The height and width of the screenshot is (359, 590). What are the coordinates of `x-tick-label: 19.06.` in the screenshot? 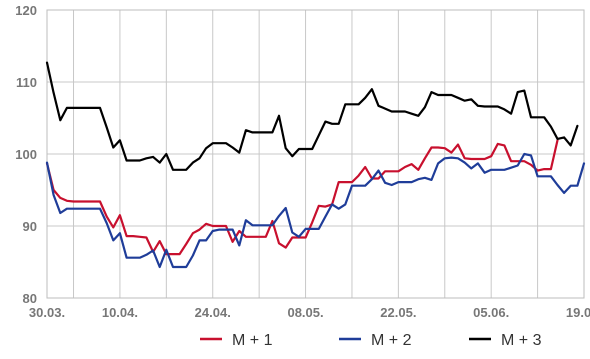 It's located at (578, 312).